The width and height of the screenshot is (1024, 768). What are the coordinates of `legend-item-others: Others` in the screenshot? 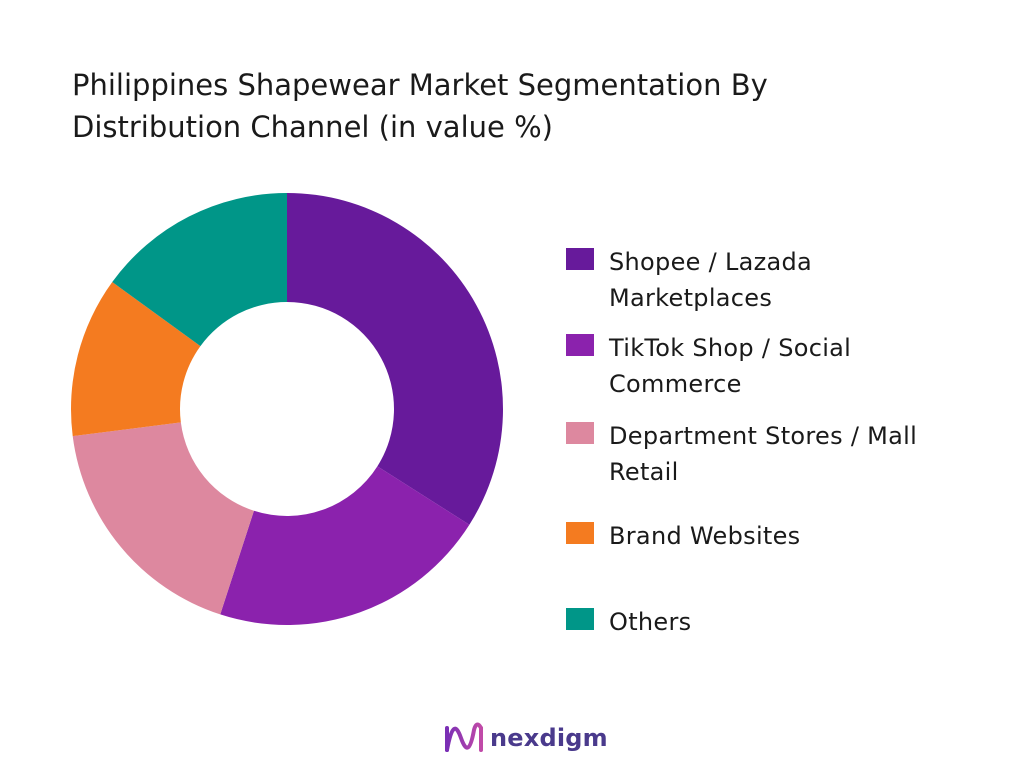 It's located at (782, 622).